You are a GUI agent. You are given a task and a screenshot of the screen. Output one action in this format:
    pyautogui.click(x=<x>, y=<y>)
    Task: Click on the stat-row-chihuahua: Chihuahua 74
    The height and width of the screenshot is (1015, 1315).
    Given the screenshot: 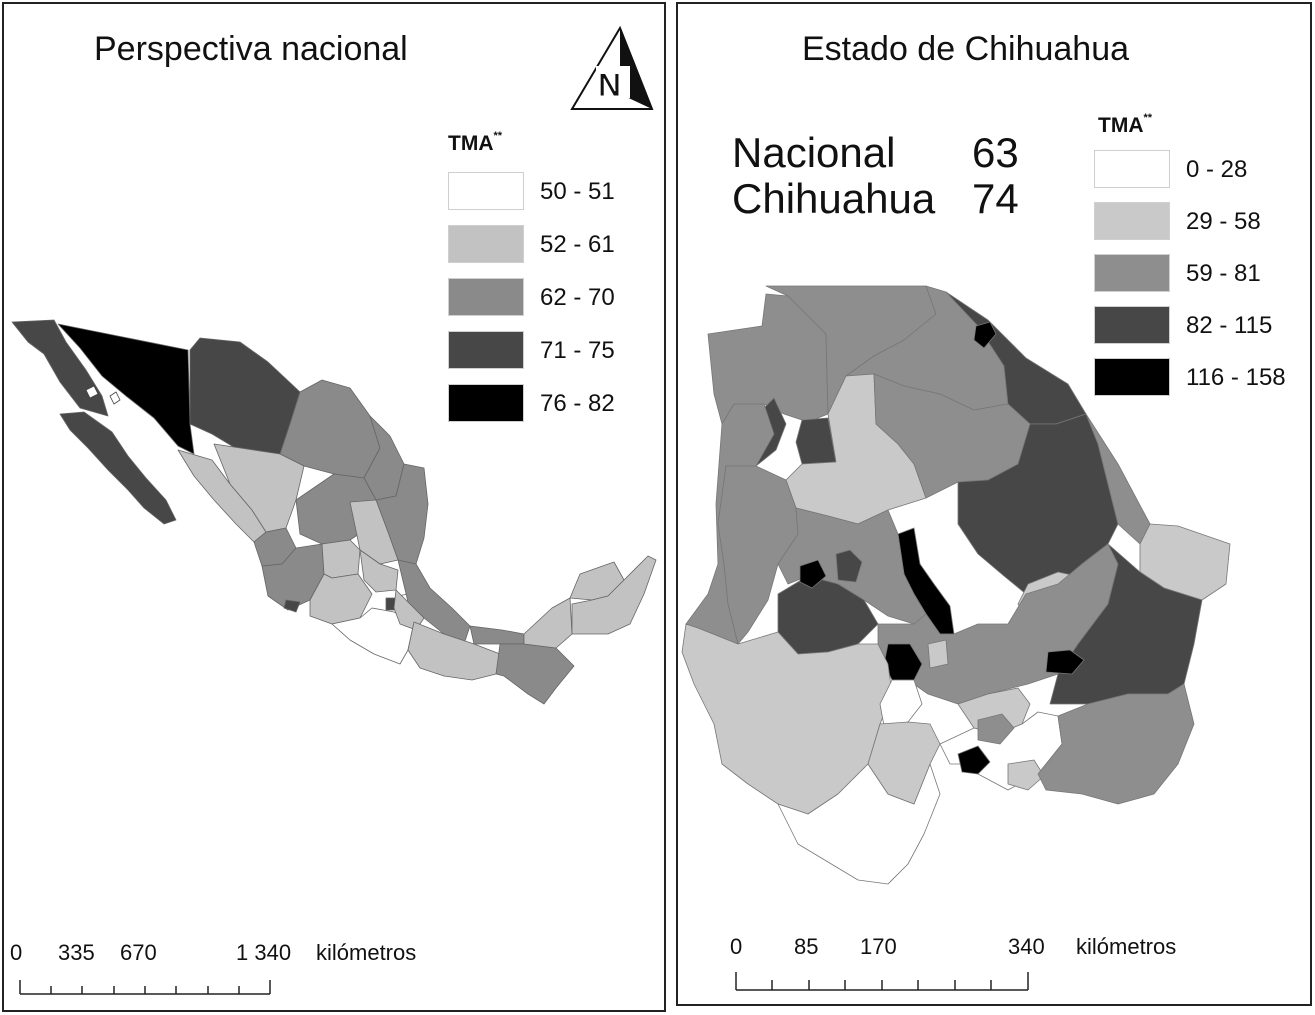 What is the action you would take?
    pyautogui.click(x=892, y=199)
    